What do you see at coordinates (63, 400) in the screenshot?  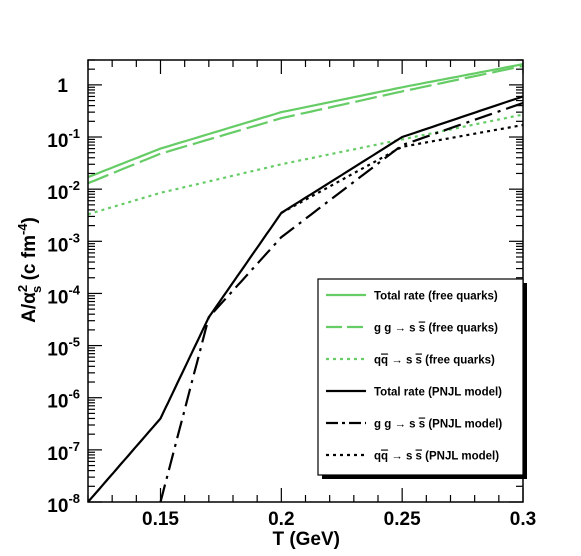 I see `y-tick-label: 10⁻⁶` at bounding box center [63, 400].